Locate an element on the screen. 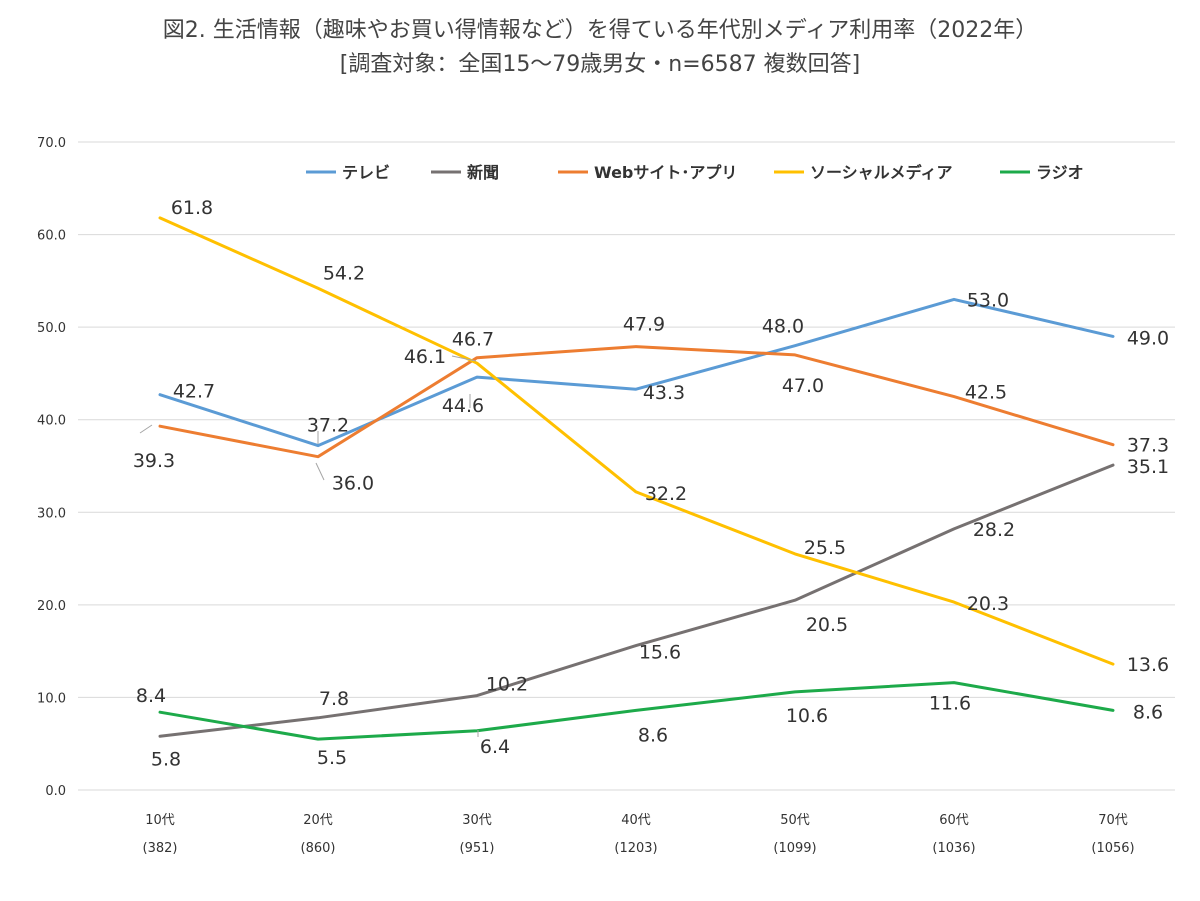 This screenshot has height=901, width=1200. x-tick-count: (1056) is located at coordinates (1112, 848).